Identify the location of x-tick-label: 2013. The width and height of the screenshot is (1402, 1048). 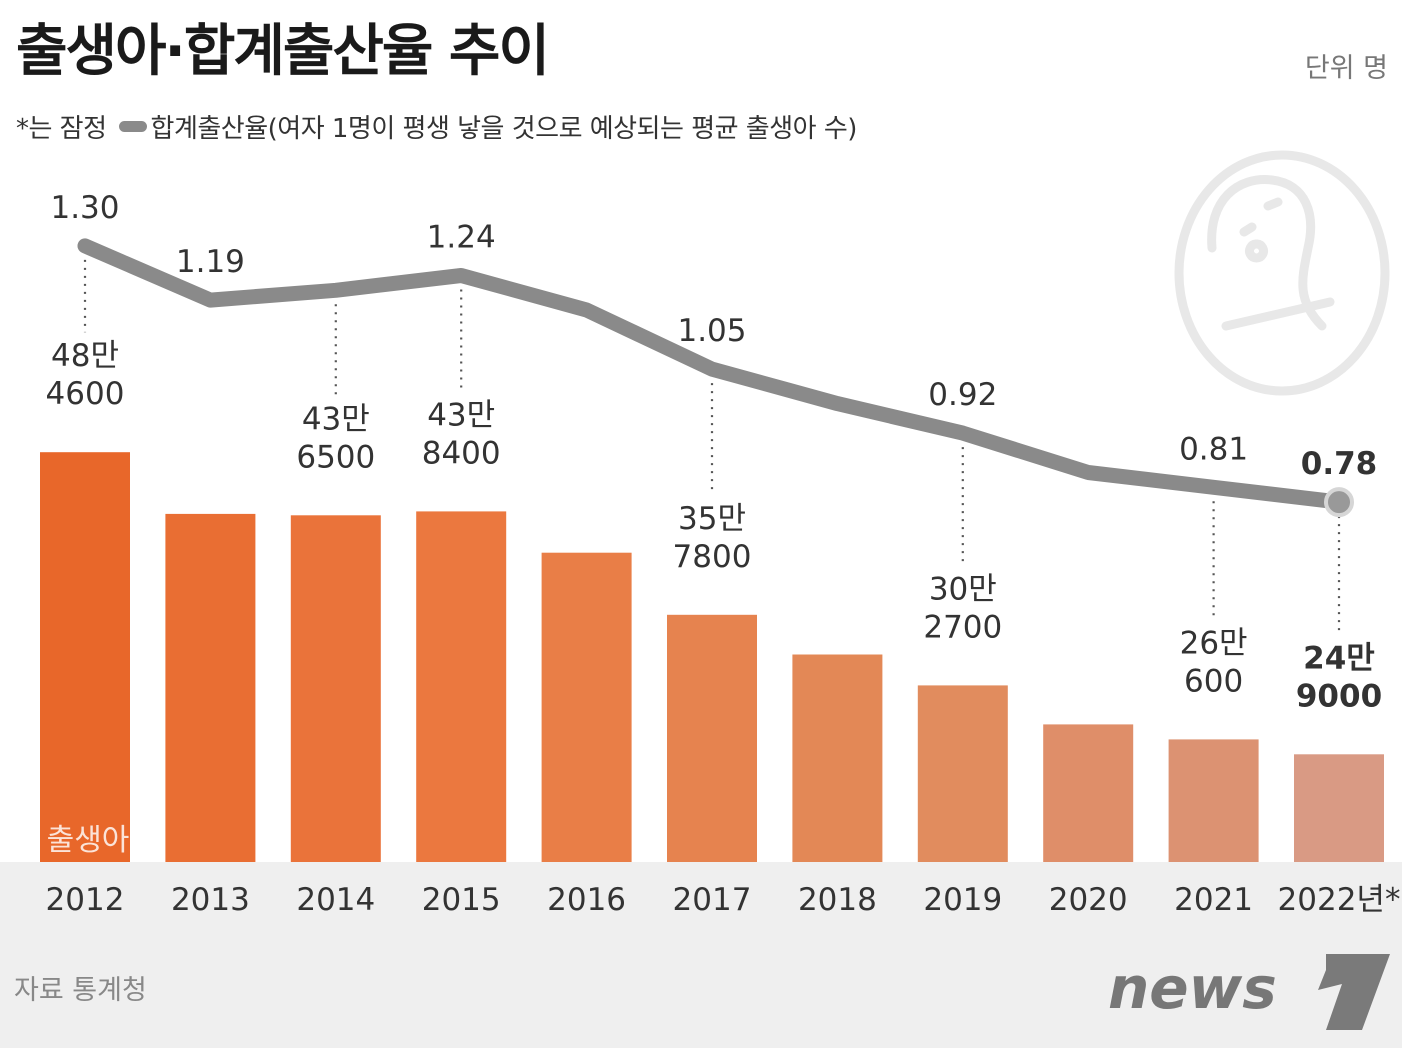
(210, 900).